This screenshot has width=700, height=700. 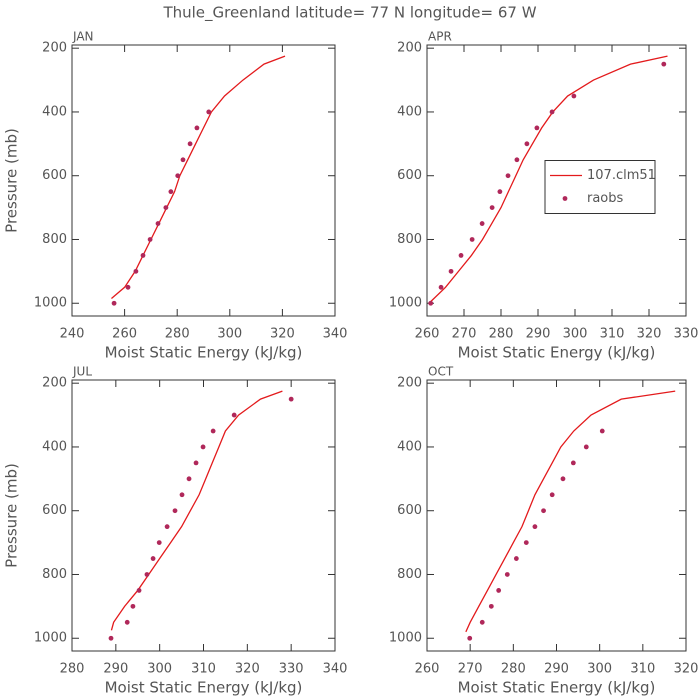 What do you see at coordinates (565, 198) in the screenshot?
I see `legend-marker` at bounding box center [565, 198].